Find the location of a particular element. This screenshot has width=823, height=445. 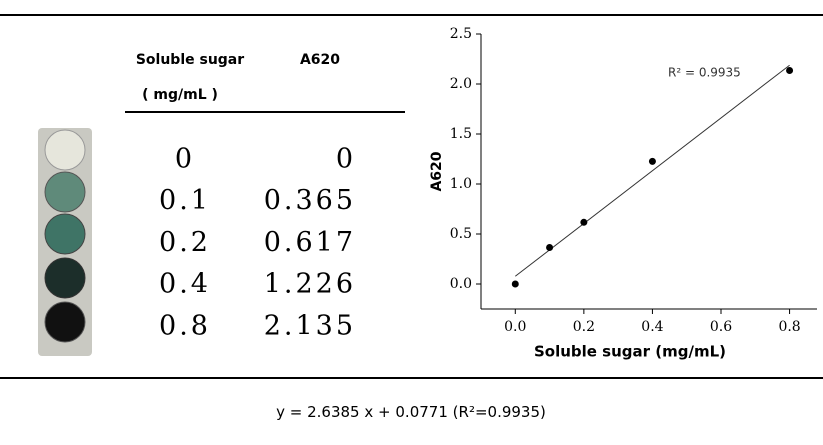

eq-intercept: 0.0771 is located at coordinates (421, 412).